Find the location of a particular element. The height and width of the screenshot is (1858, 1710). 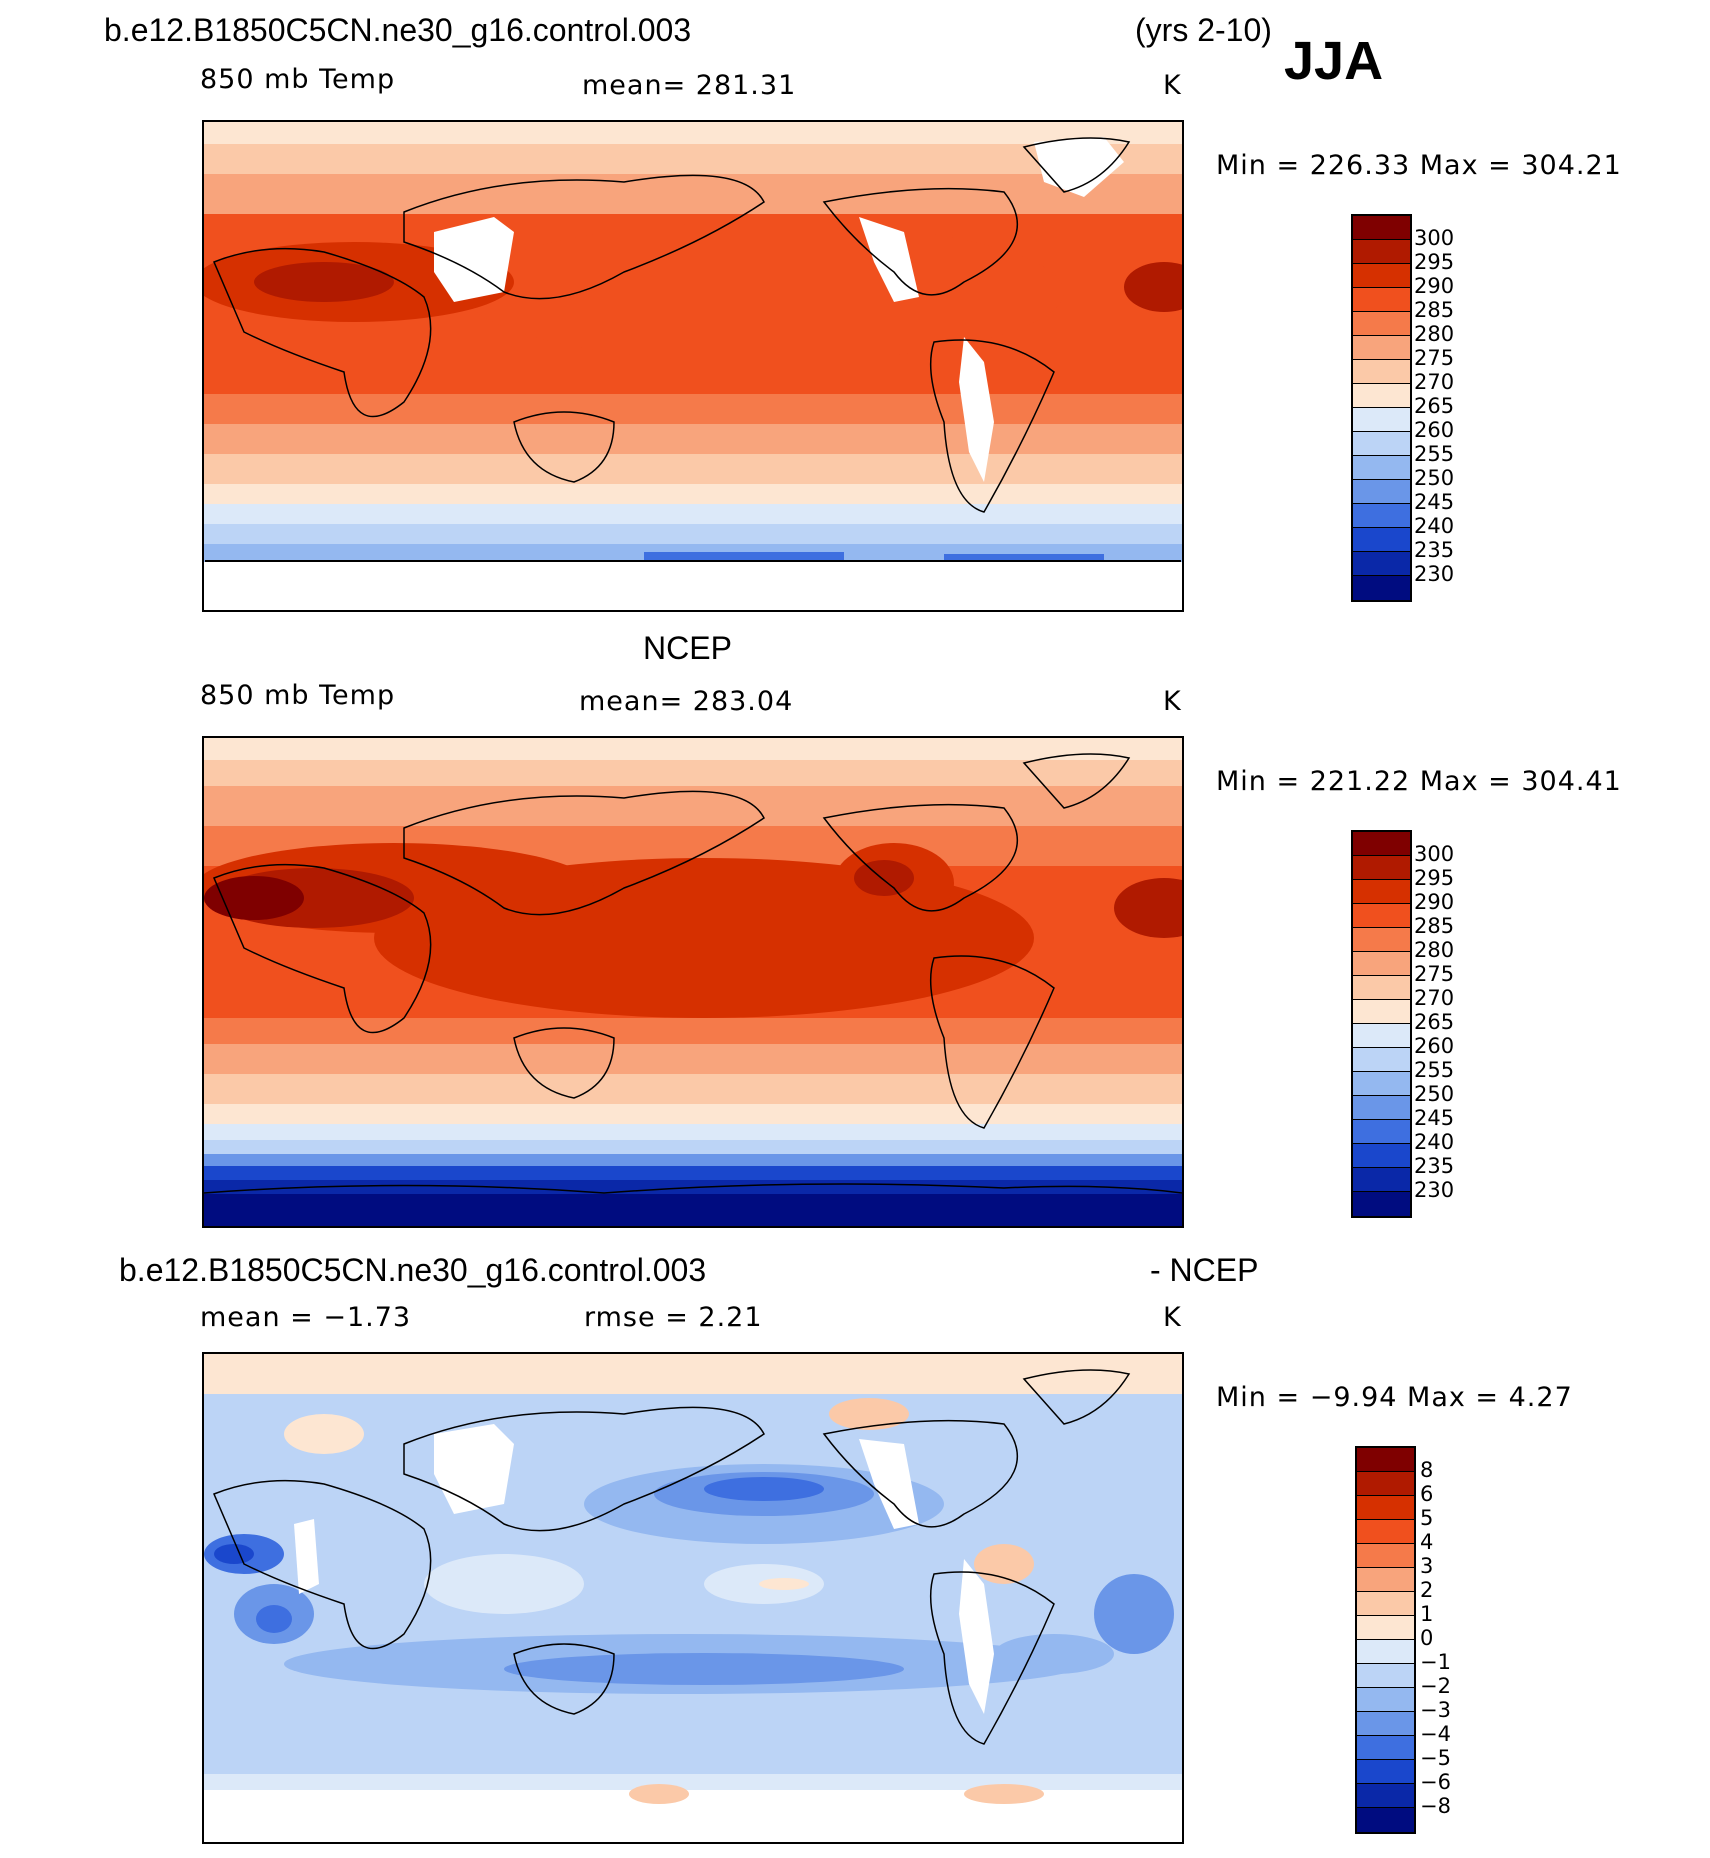

colorbar-tick-label: 3 is located at coordinates (1427, 1566).